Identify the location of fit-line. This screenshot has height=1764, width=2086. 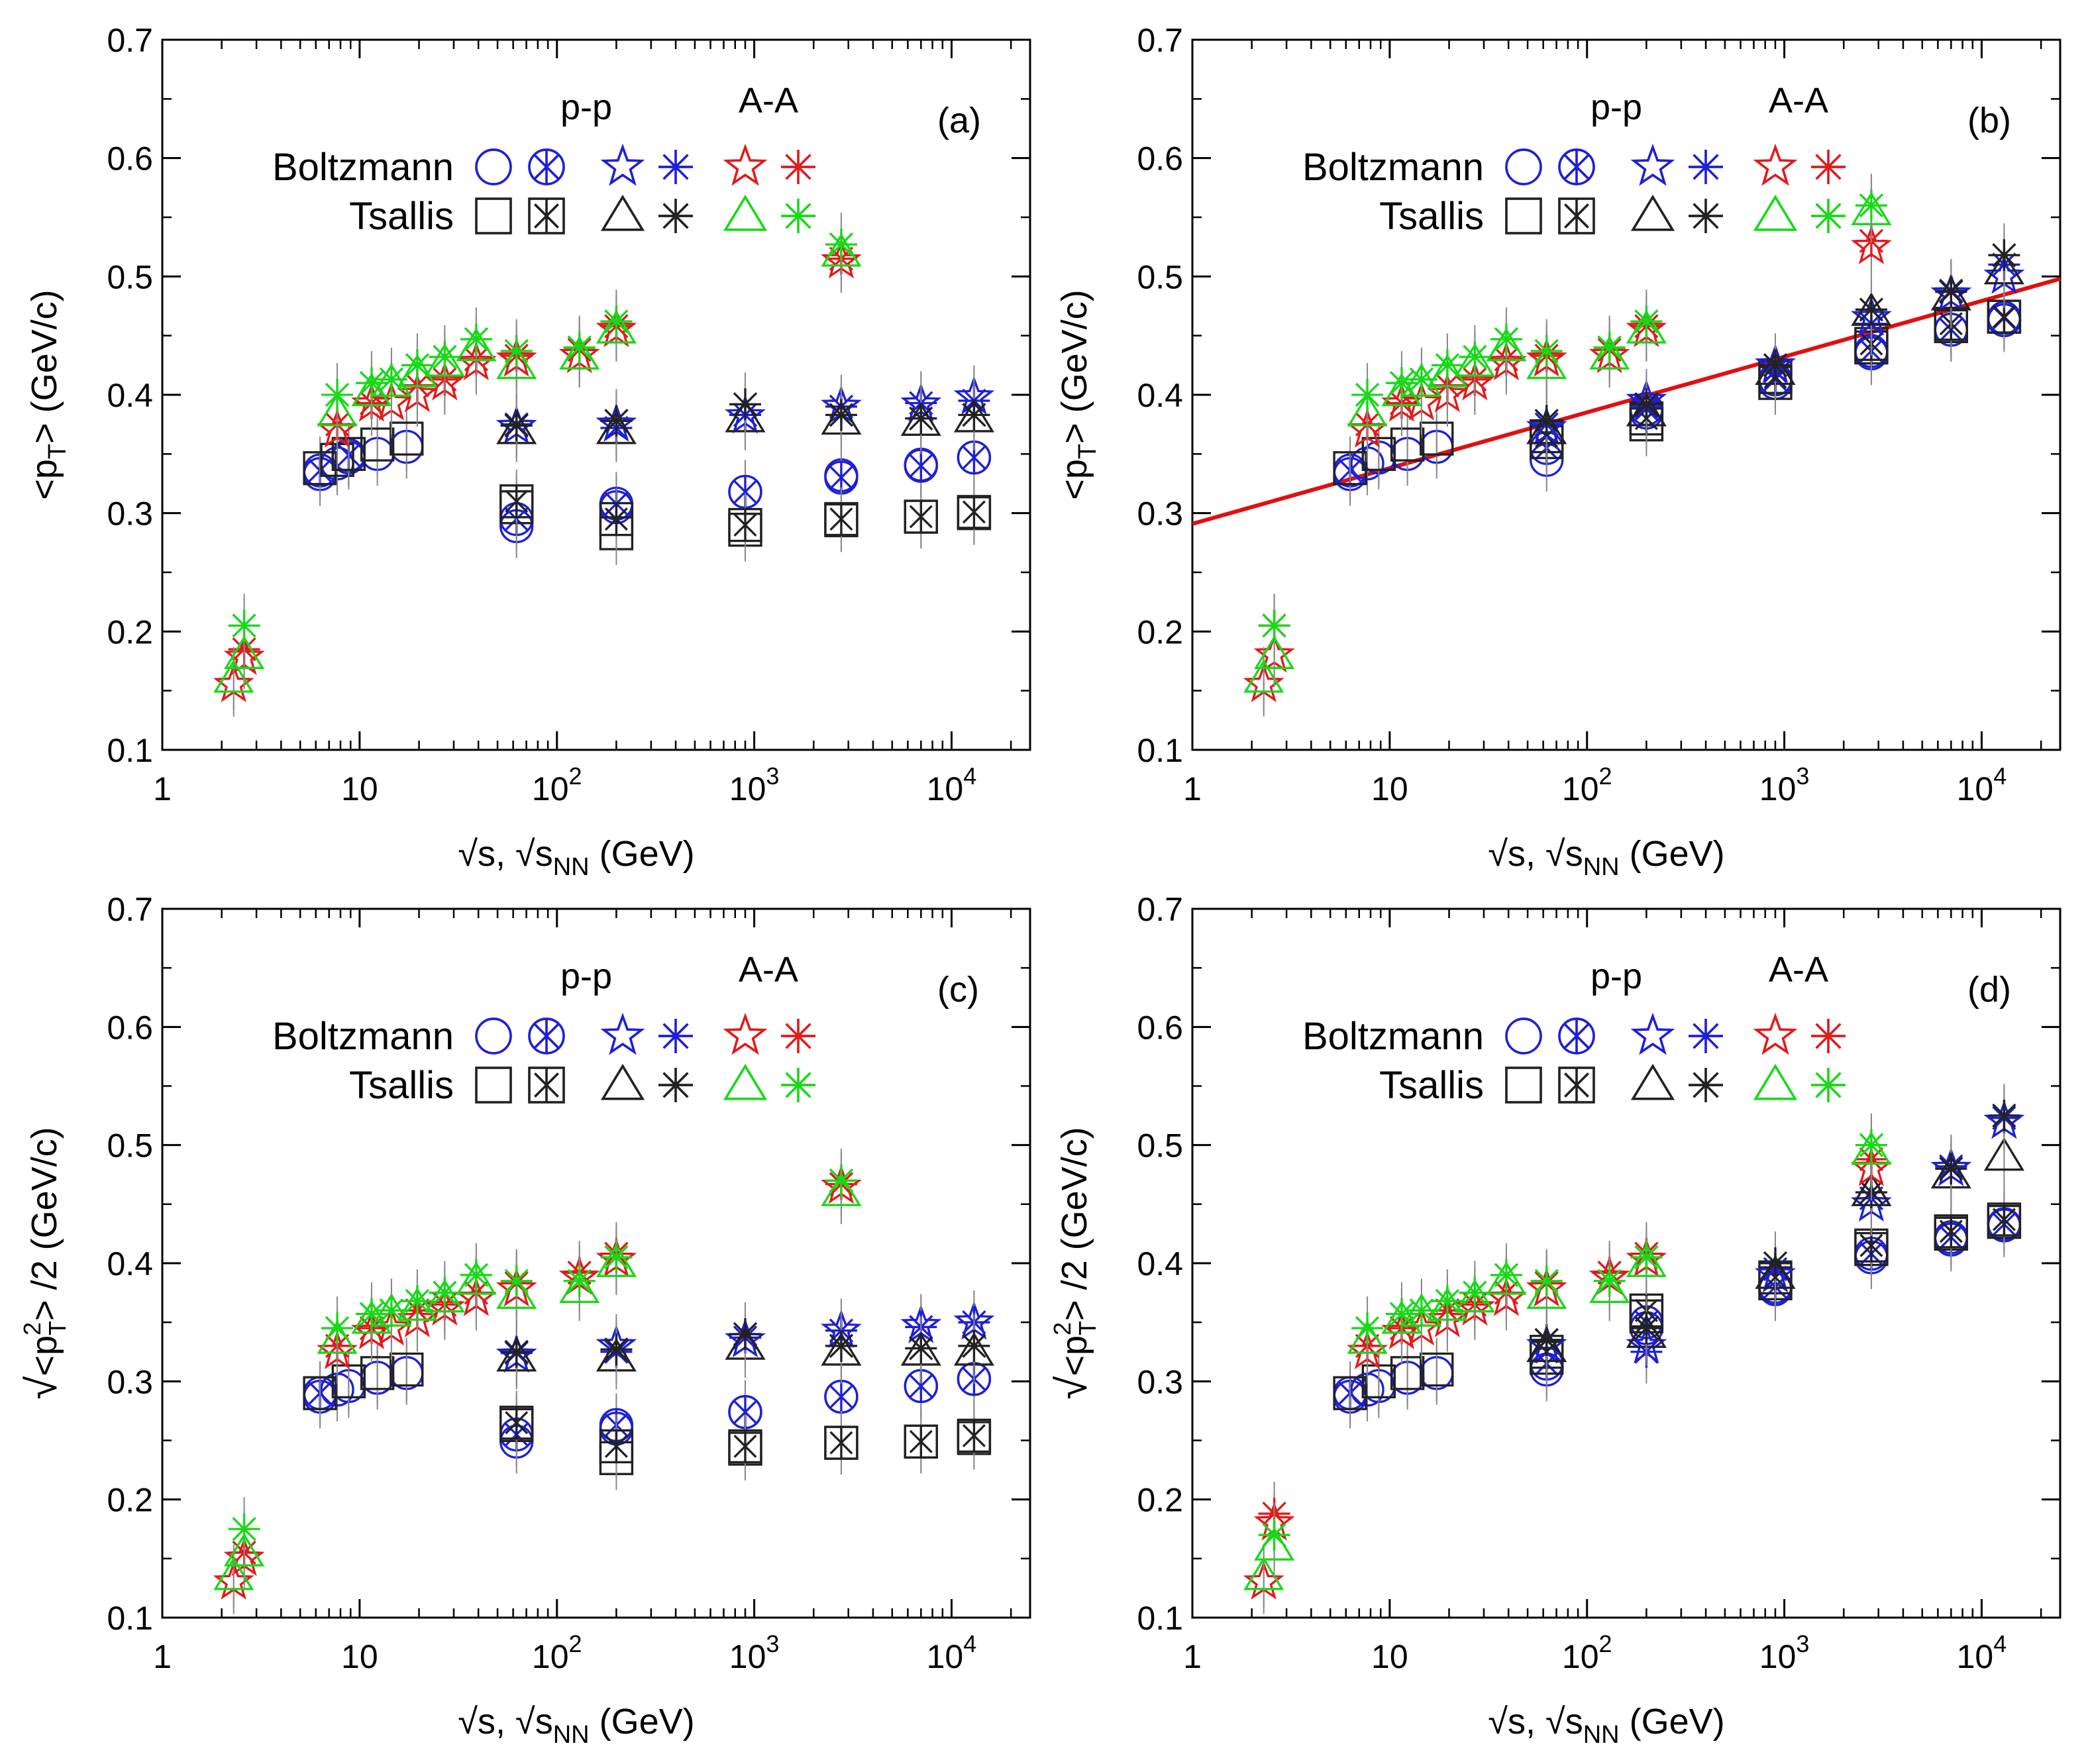
(1626, 401).